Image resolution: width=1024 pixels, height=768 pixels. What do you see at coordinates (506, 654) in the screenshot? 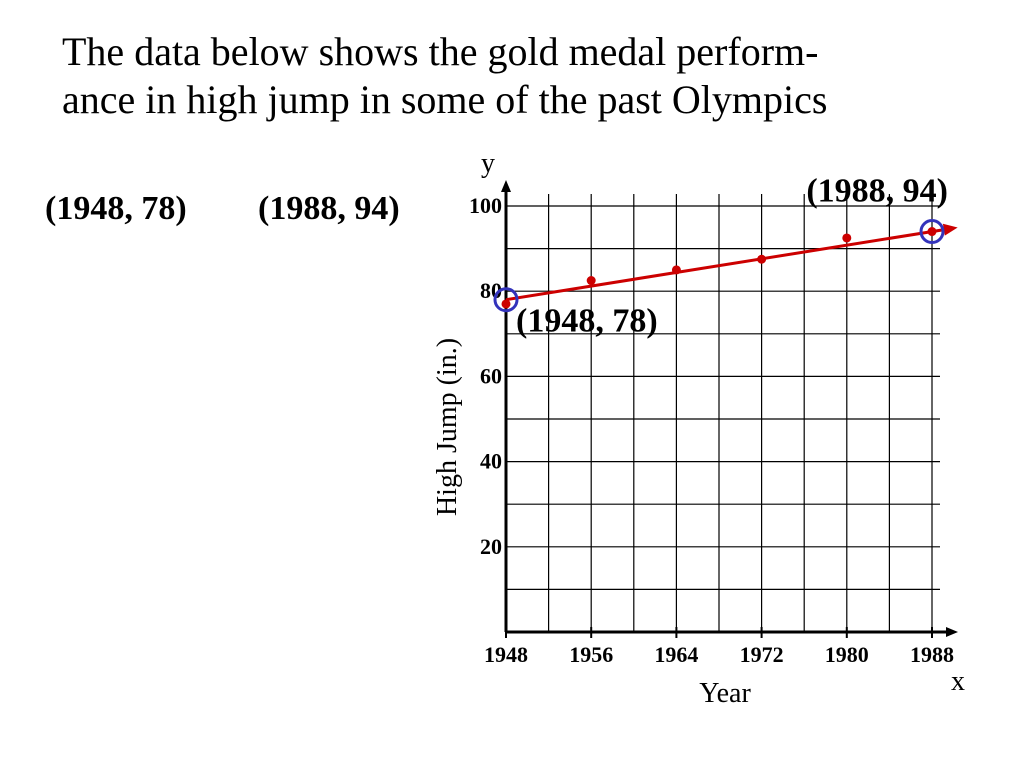
I see `x-tick-label: 1948` at bounding box center [506, 654].